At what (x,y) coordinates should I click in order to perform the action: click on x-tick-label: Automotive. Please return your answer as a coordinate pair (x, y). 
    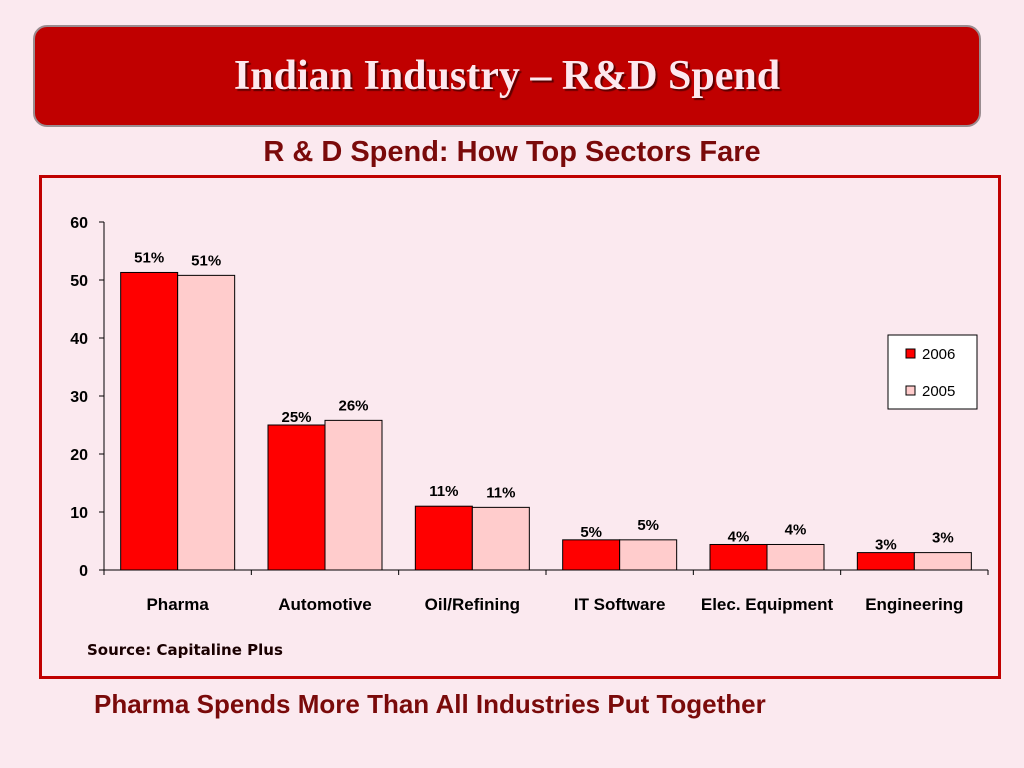
    Looking at the image, I should click on (325, 604).